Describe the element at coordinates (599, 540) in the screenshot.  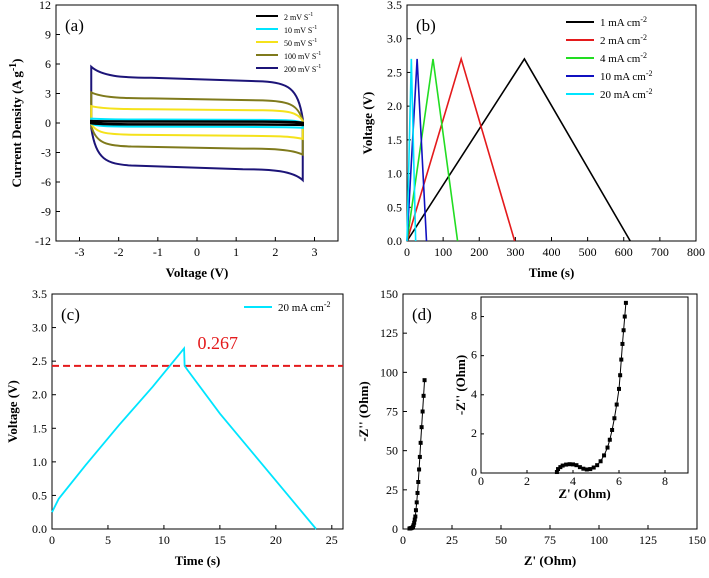
I see `x-tick-label: 100` at that location.